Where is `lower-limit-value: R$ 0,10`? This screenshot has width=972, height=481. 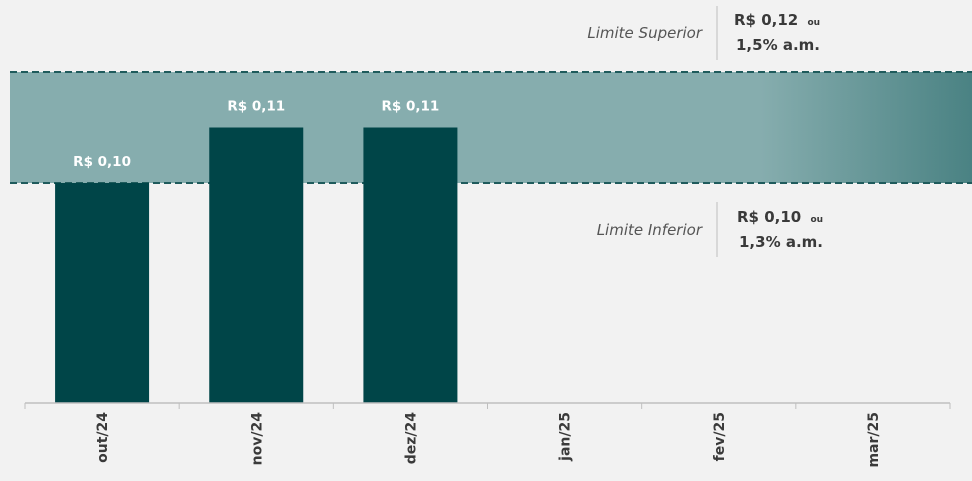
lower-limit-value: R$ 0,10 is located at coordinates (769, 217).